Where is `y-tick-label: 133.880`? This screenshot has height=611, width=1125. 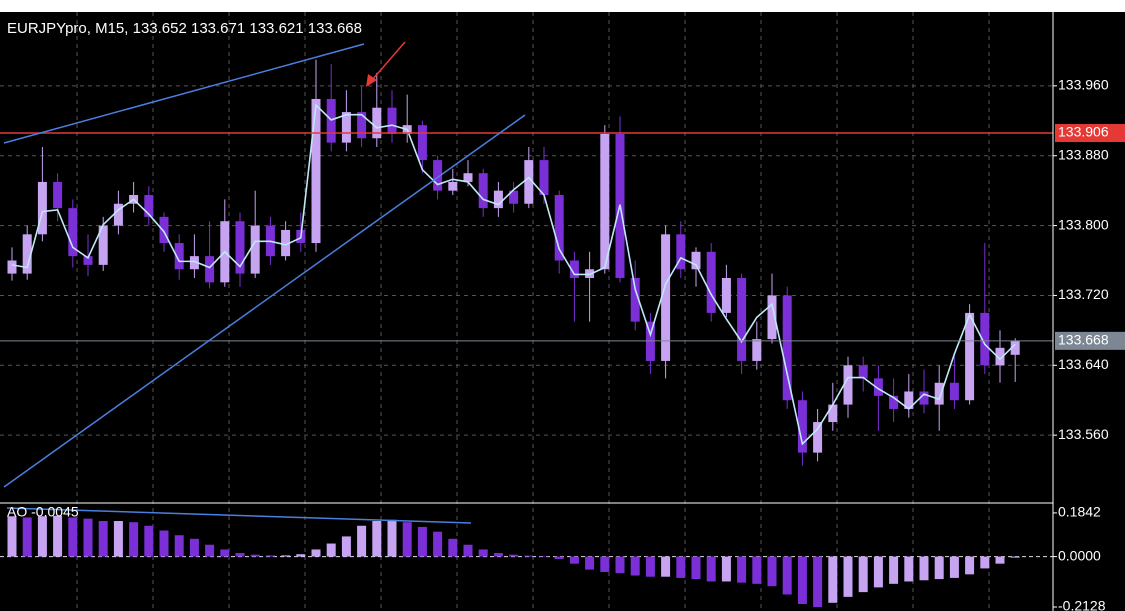
y-tick-label: 133.880 is located at coordinates (1083, 154).